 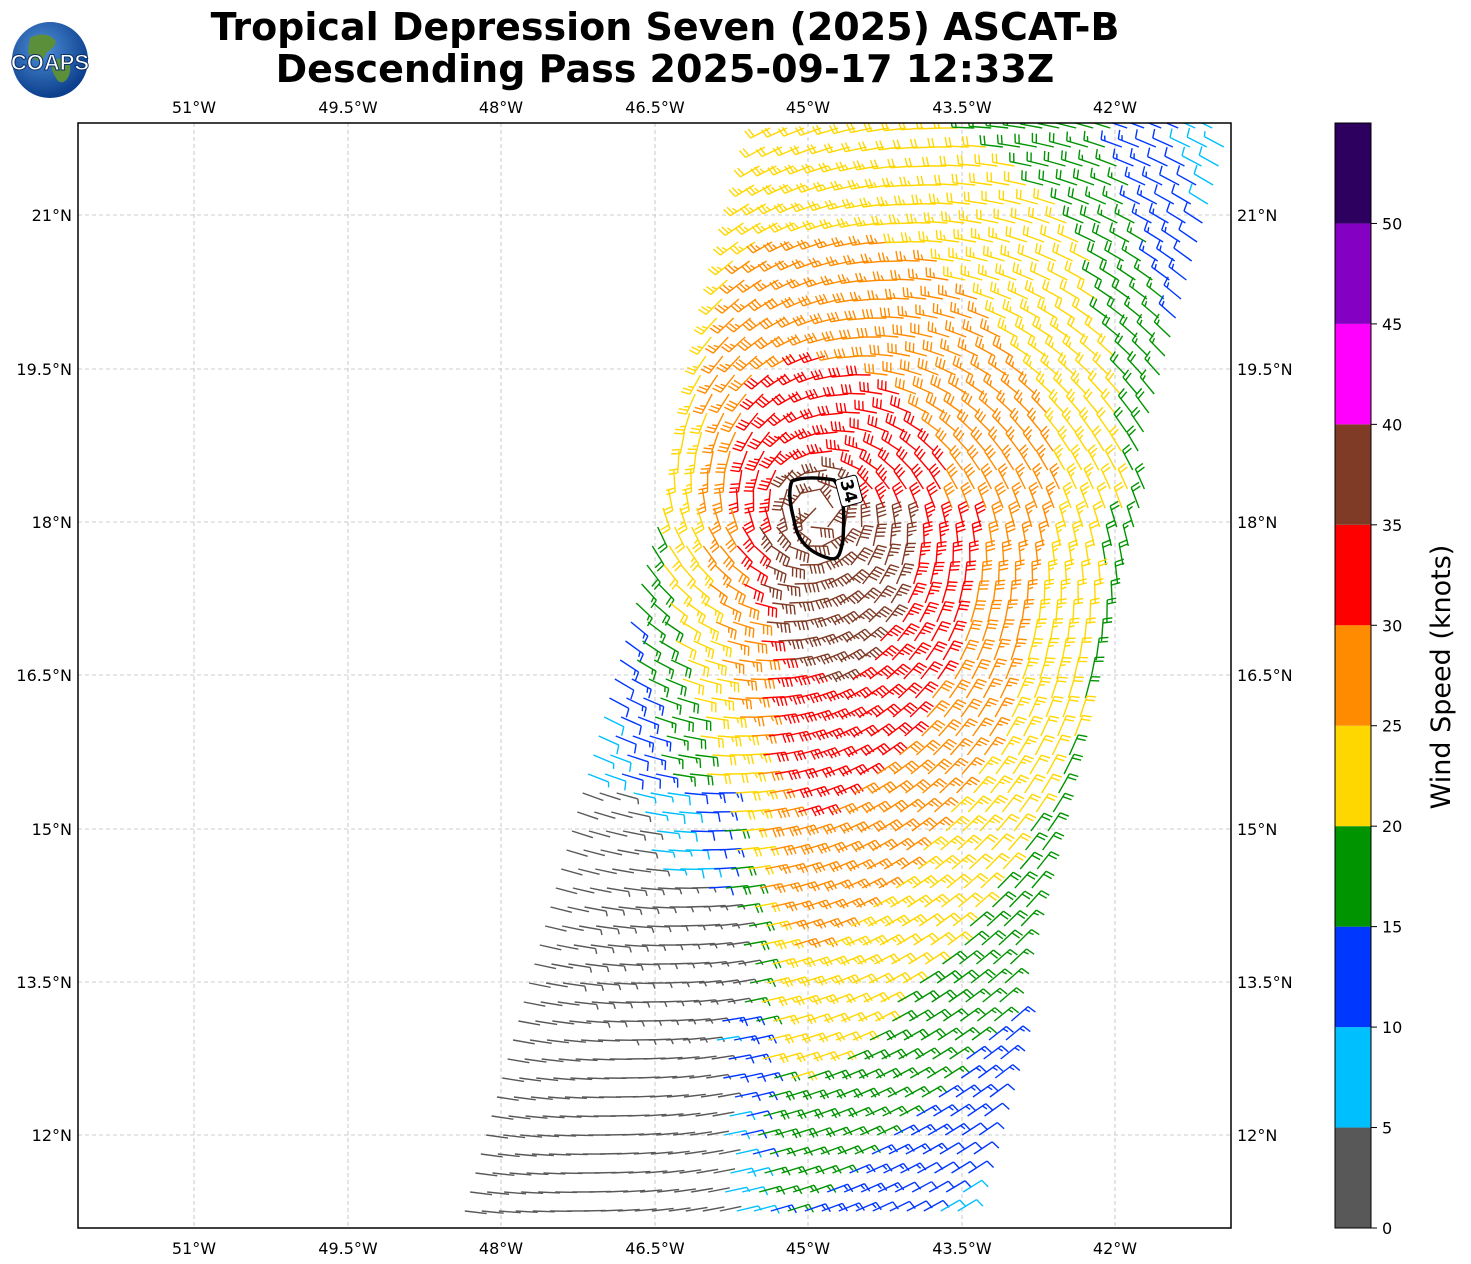 What do you see at coordinates (52, 215) in the screenshot?
I see `lat-label-left: 21°N` at bounding box center [52, 215].